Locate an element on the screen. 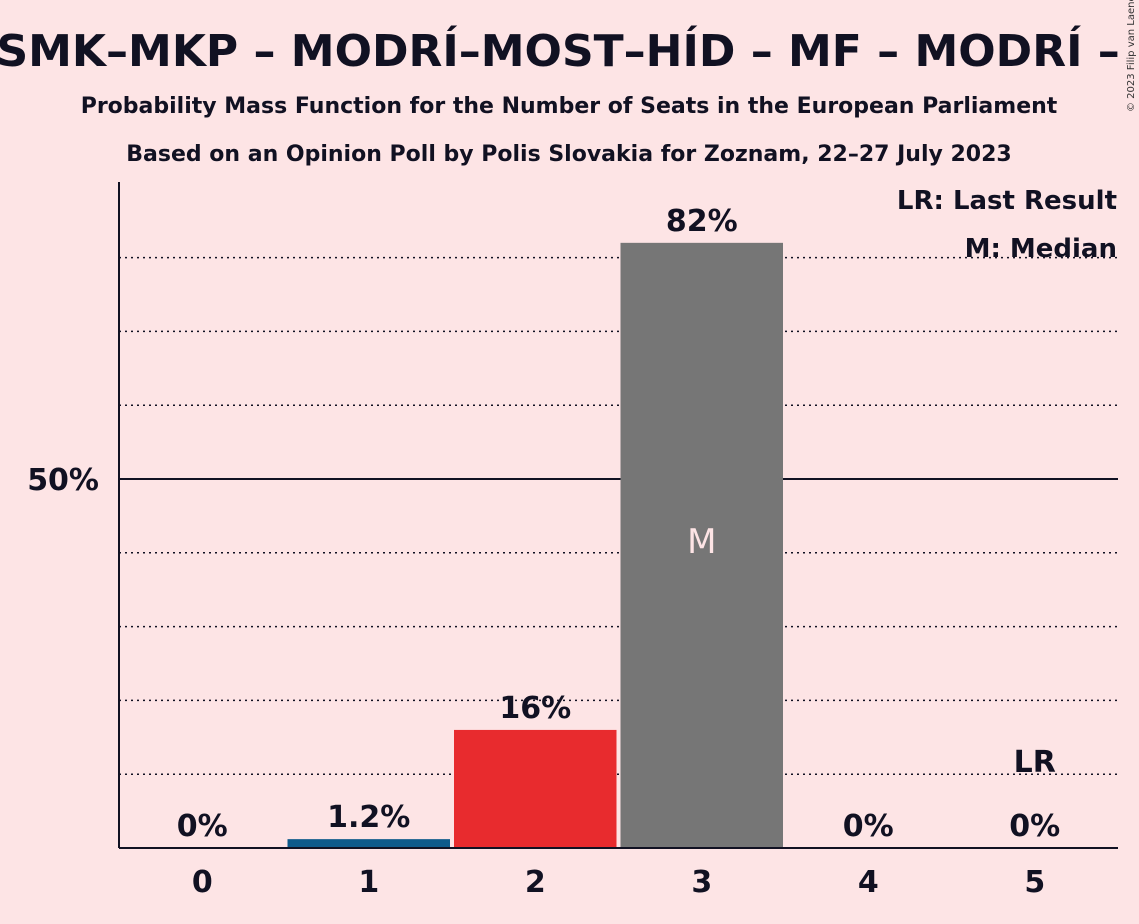  legend-median: M: Median is located at coordinates (1041, 249).